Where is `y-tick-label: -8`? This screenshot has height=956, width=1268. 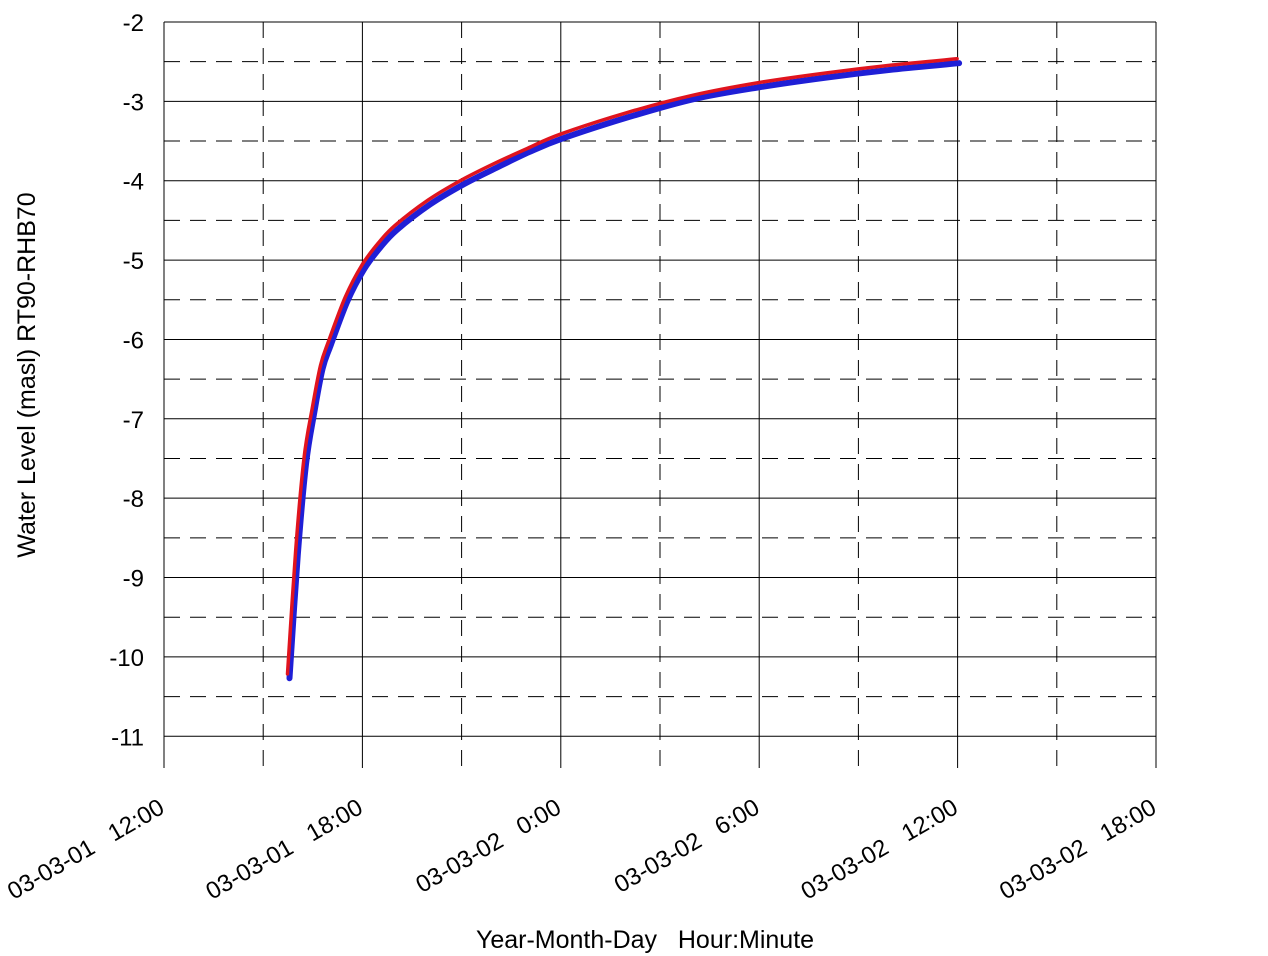
y-tick-label: -8 is located at coordinates (133, 499).